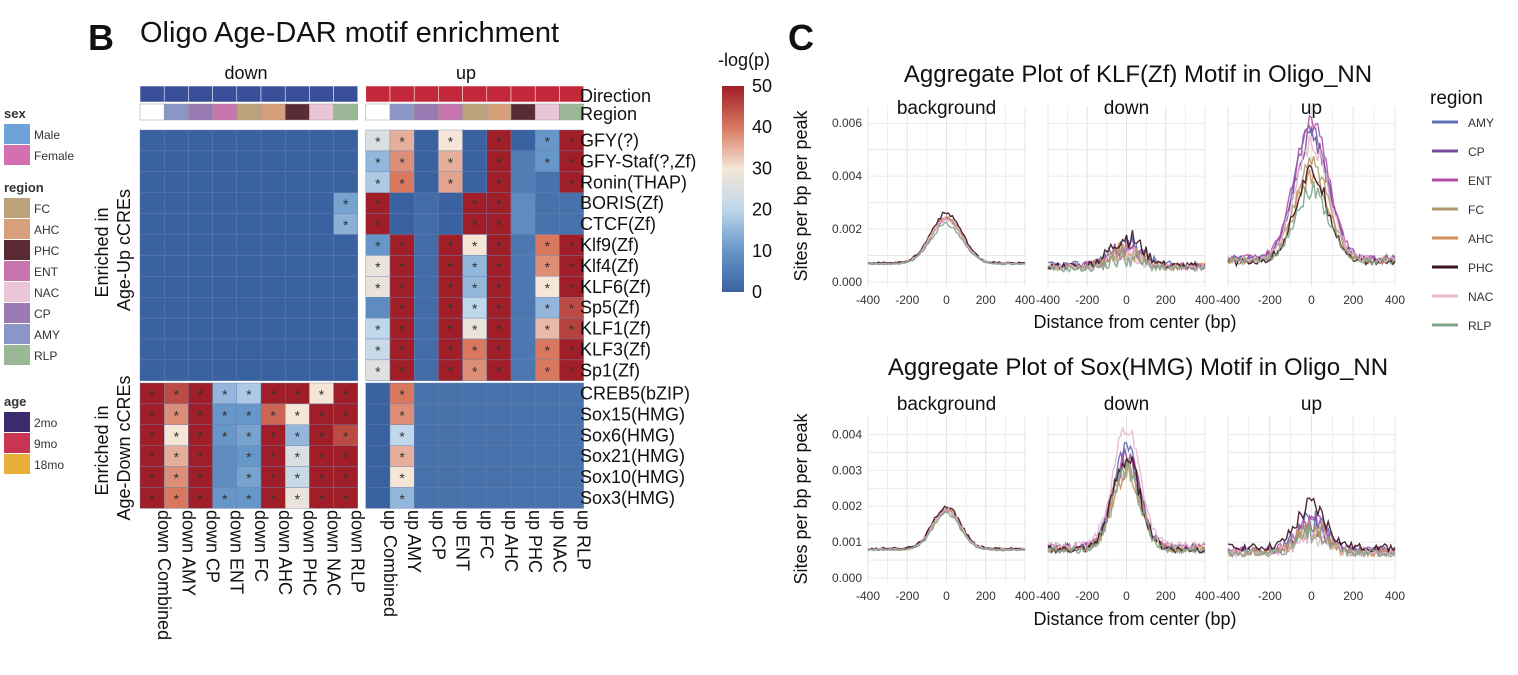 Image resolution: width=1518 pixels, height=675 pixels. I want to click on y-axis-label: Sites per bp per peak, so click(801, 195).